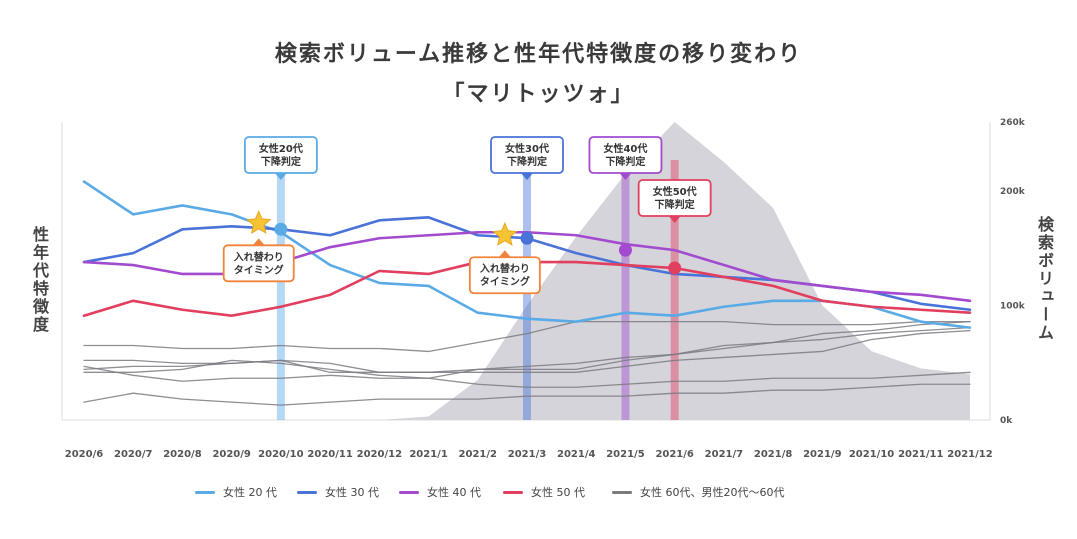 This screenshot has height=539, width=1077. Describe the element at coordinates (1013, 192) in the screenshot. I see `y2-tick-label: 200k` at that location.